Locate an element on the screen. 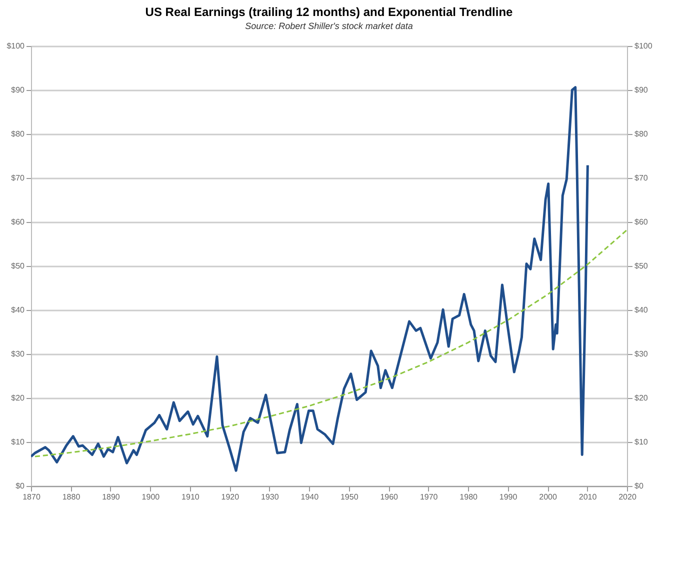 The width and height of the screenshot is (679, 571). y2-tick-label: $80 is located at coordinates (641, 134).